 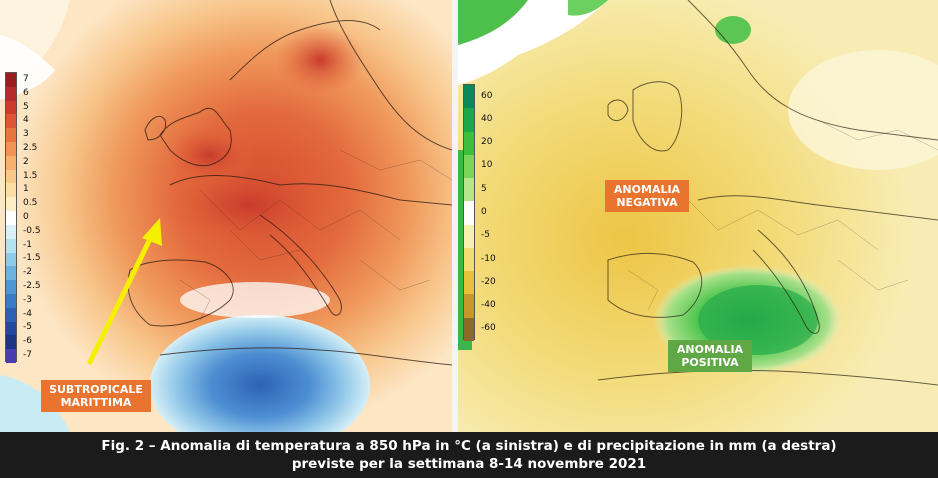 What do you see at coordinates (26, 92) in the screenshot?
I see `temperature-legend-label: 6` at bounding box center [26, 92].